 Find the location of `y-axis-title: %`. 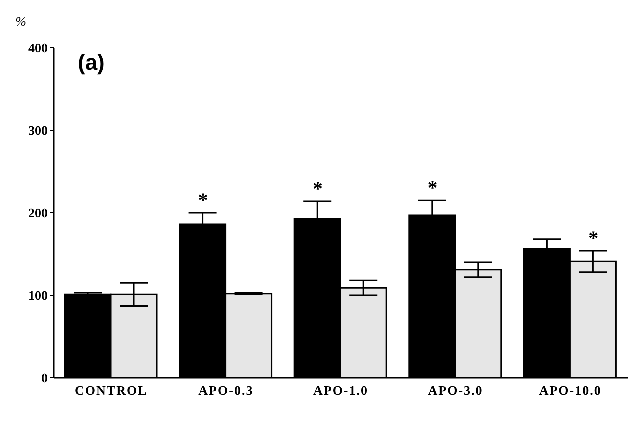

y-axis-title: % is located at coordinates (21, 21).